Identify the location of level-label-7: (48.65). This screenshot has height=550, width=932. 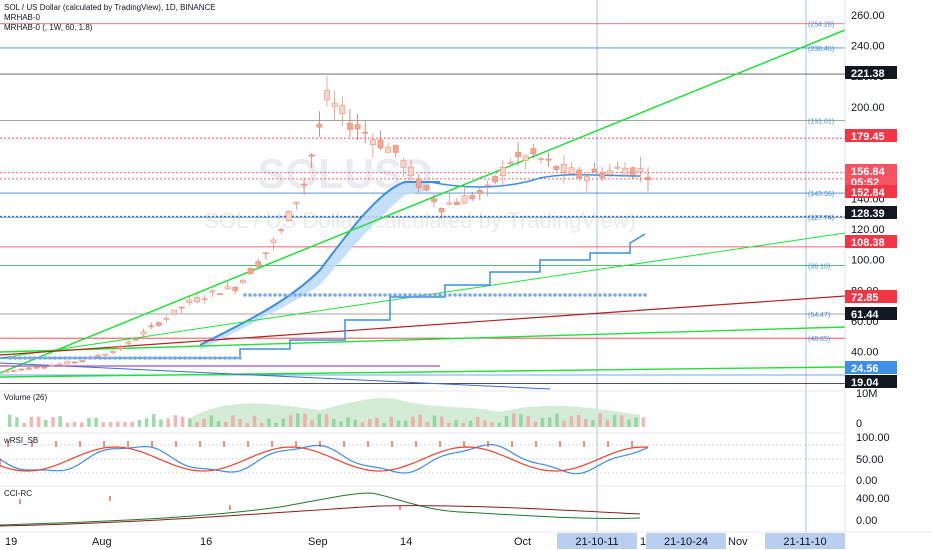
(819, 339).